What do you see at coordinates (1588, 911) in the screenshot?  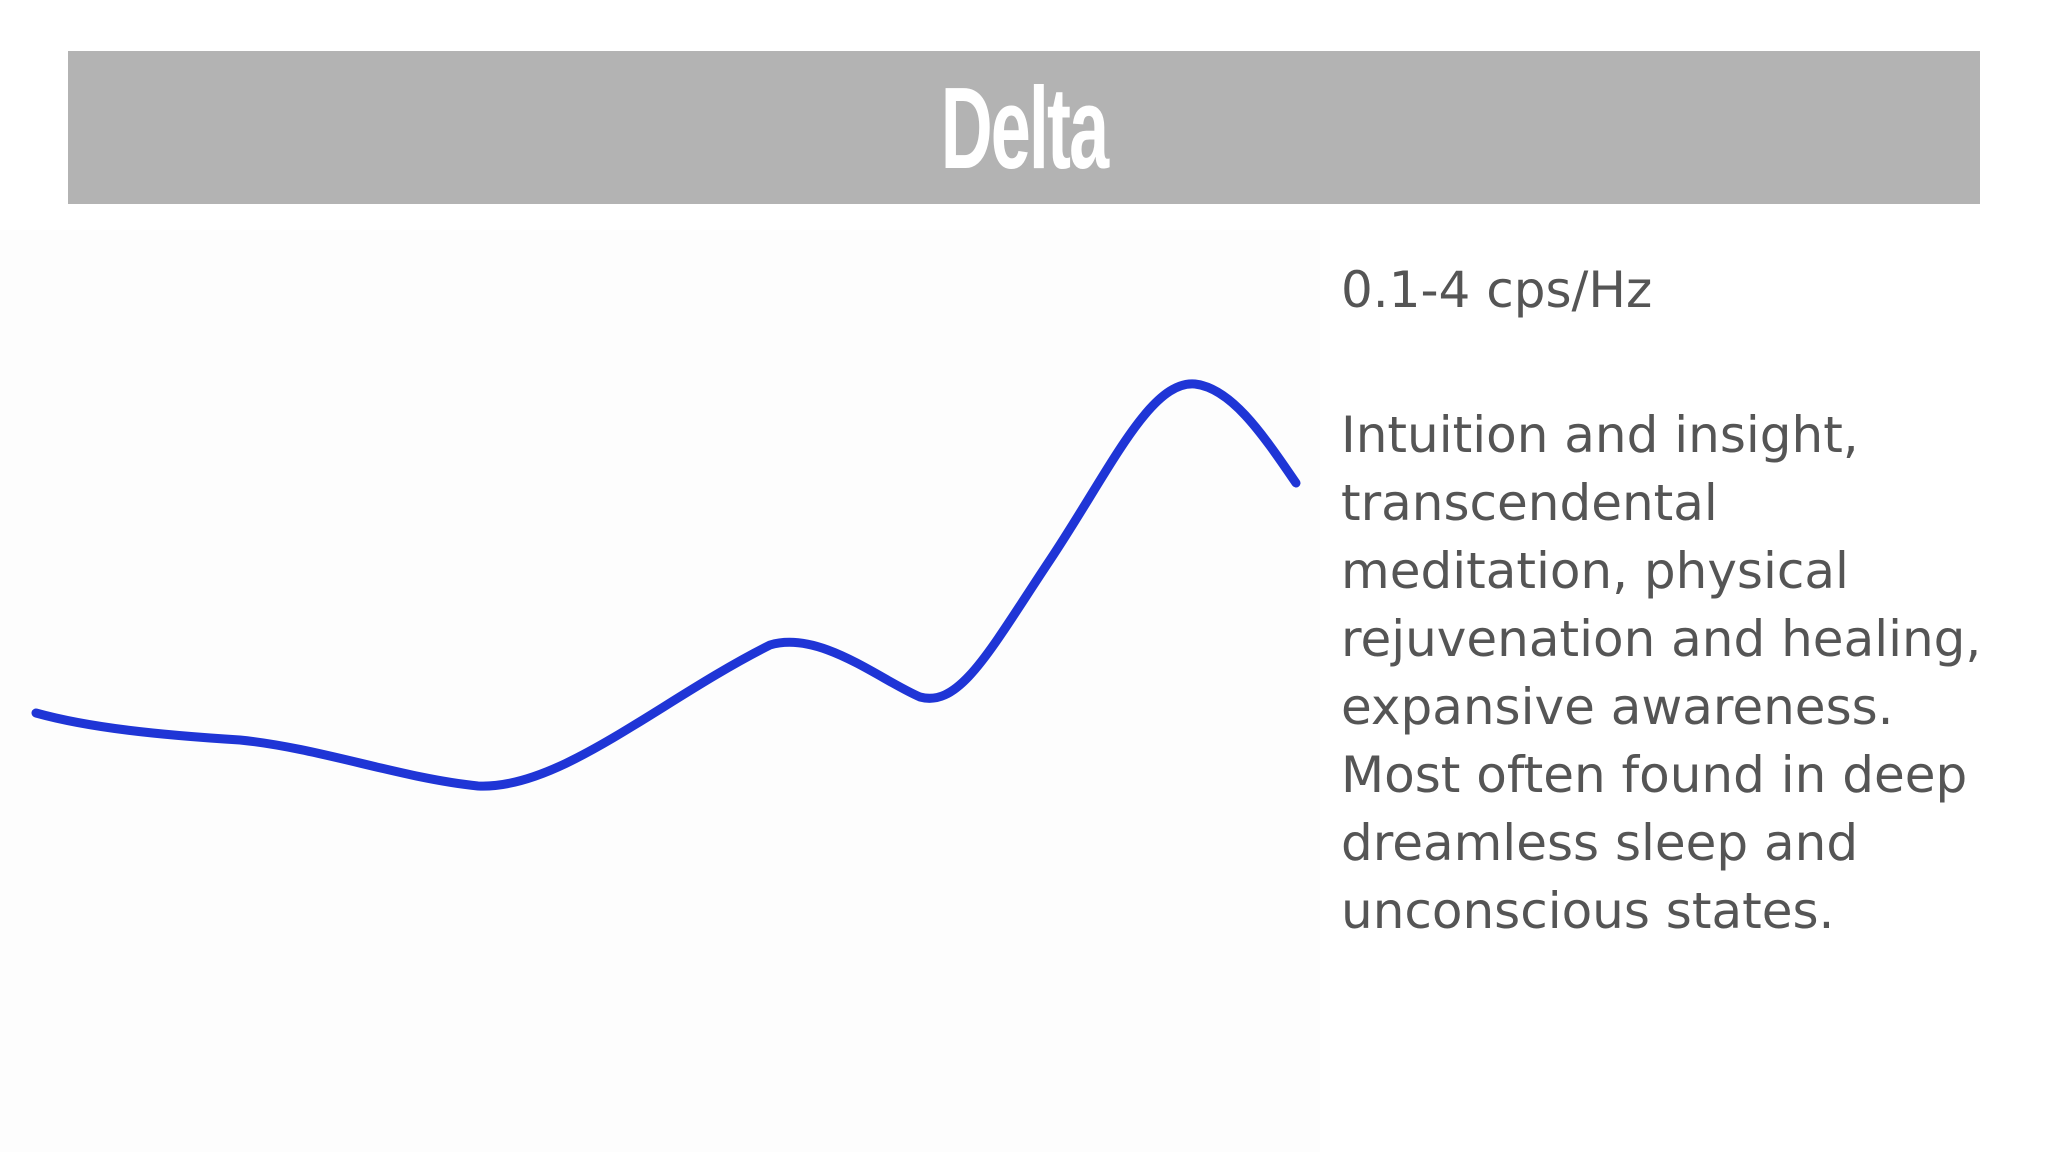 I see `description-line: unconscious states.` at bounding box center [1588, 911].